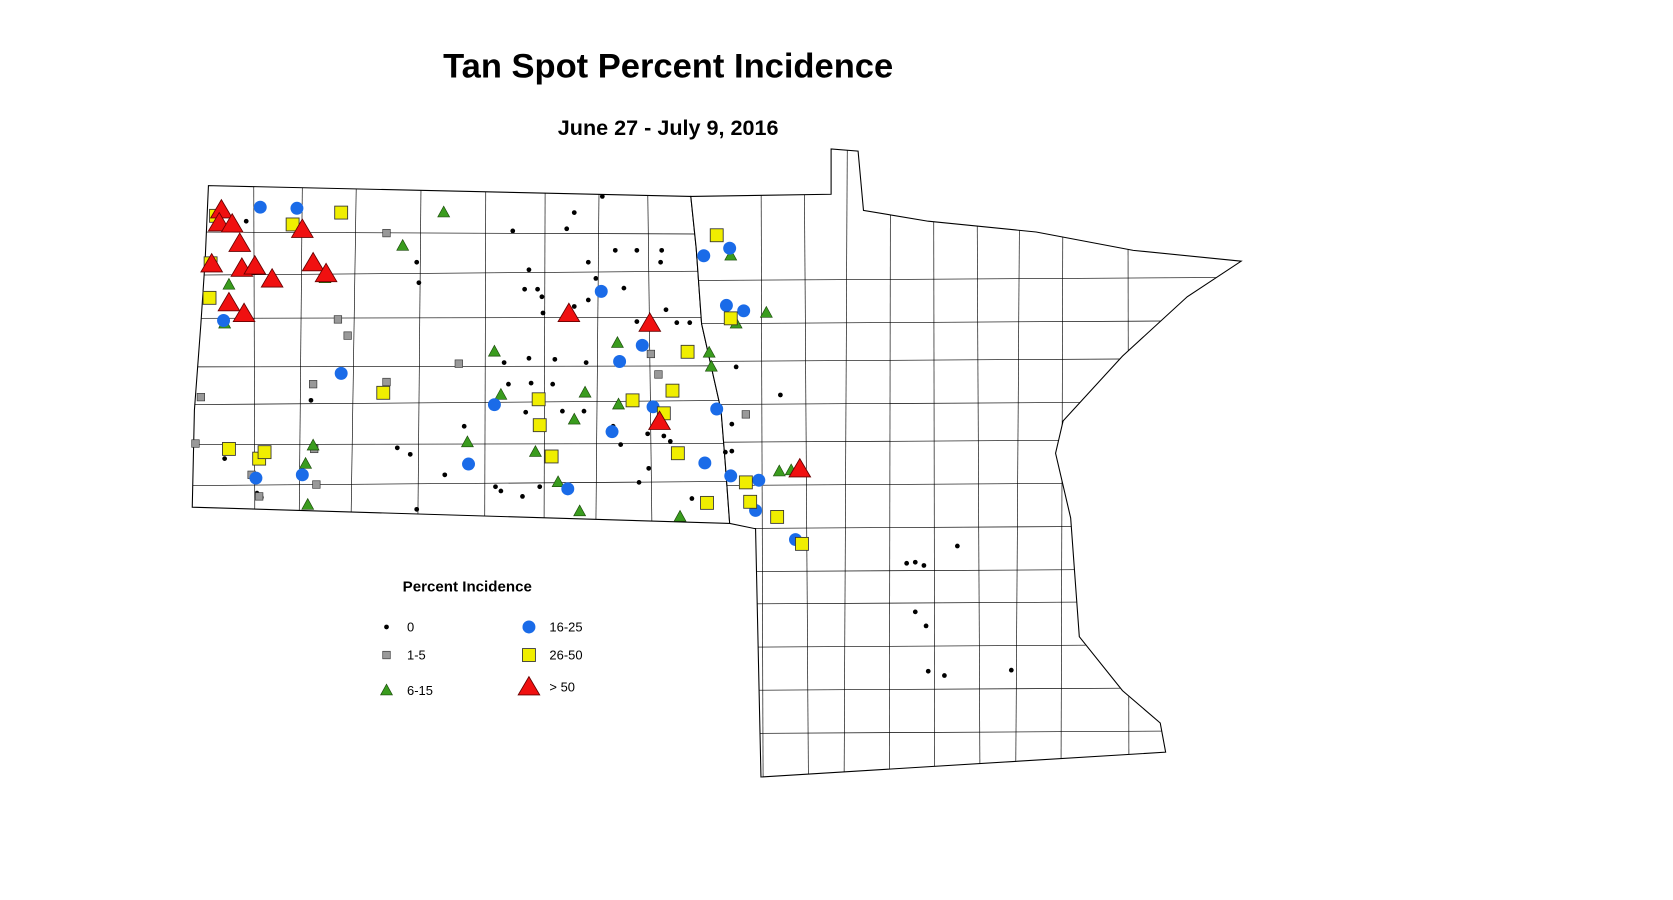  Describe the element at coordinates (416, 654) in the screenshot. I see `legend-label: 1-5` at that location.